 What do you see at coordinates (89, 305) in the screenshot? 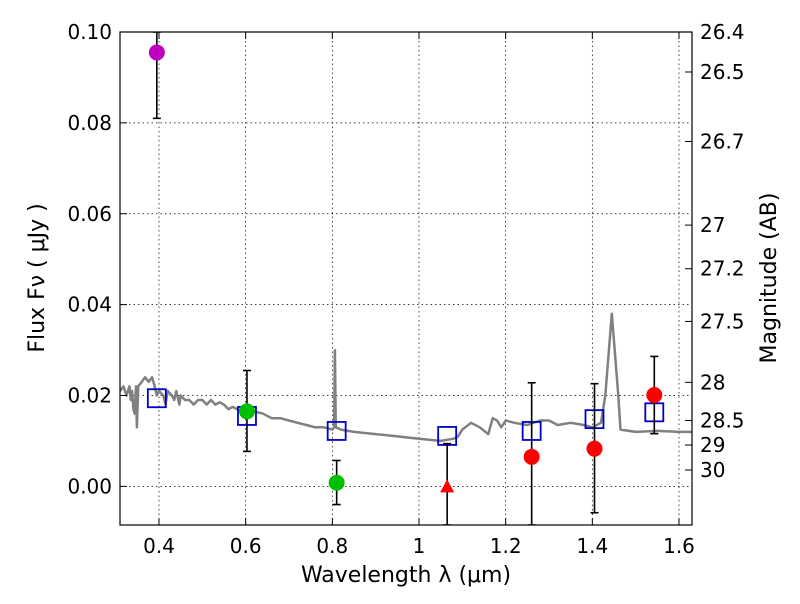
I see `y-tick-label: 0.04` at bounding box center [89, 305].